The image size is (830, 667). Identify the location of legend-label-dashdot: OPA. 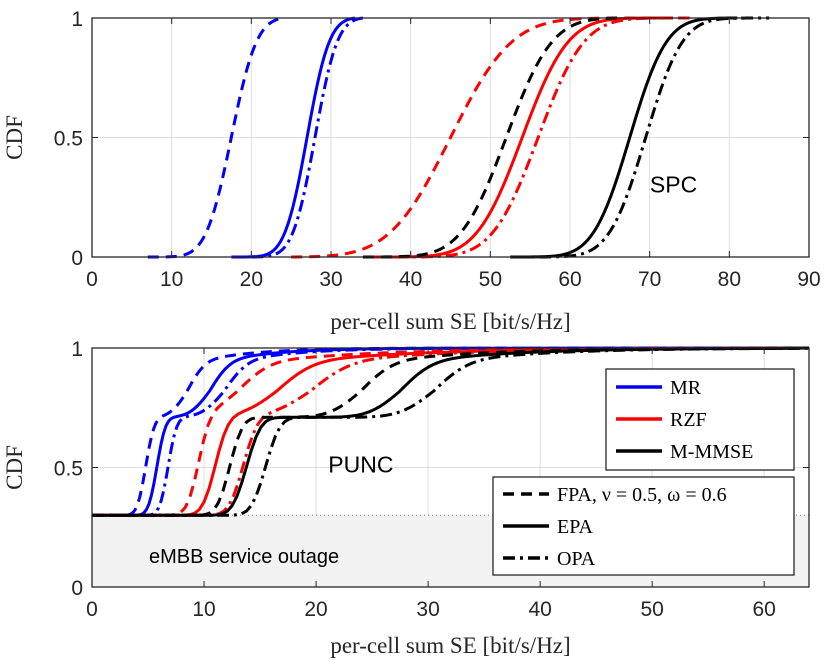
(576, 559).